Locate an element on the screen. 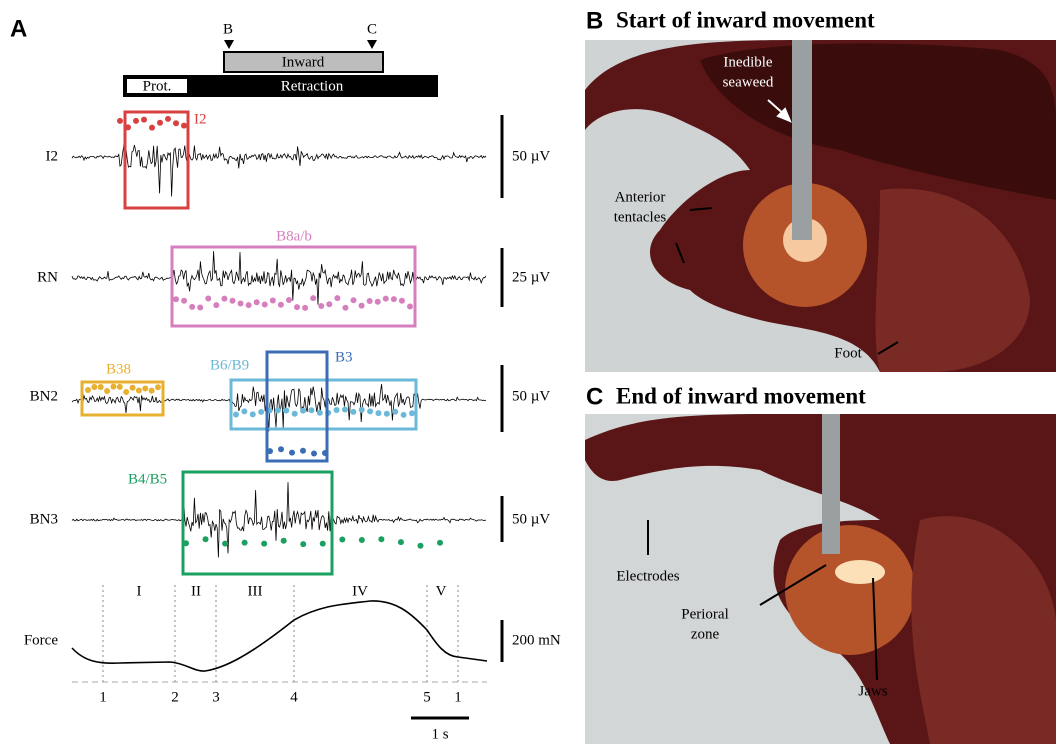 This screenshot has width=1056, height=744. annotation: zone is located at coordinates (705, 634).